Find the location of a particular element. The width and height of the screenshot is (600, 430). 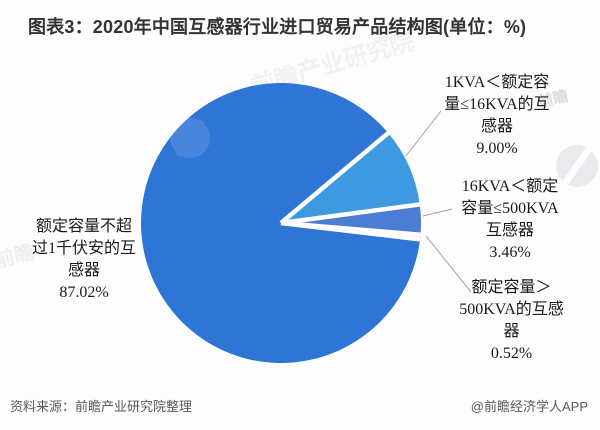

slice-label-text: 额定容量不超过1千伏安的互感器 is located at coordinates (83, 248).